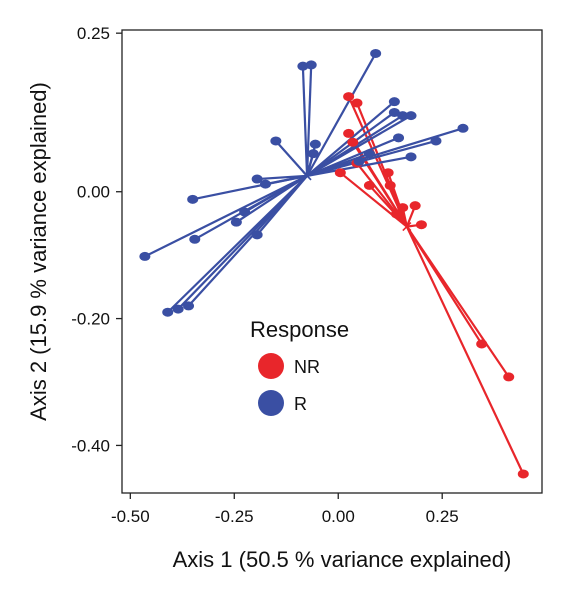 Image resolution: width=586 pixels, height=590 pixels. I want to click on y-tick-label: 0.00, so click(93, 192).